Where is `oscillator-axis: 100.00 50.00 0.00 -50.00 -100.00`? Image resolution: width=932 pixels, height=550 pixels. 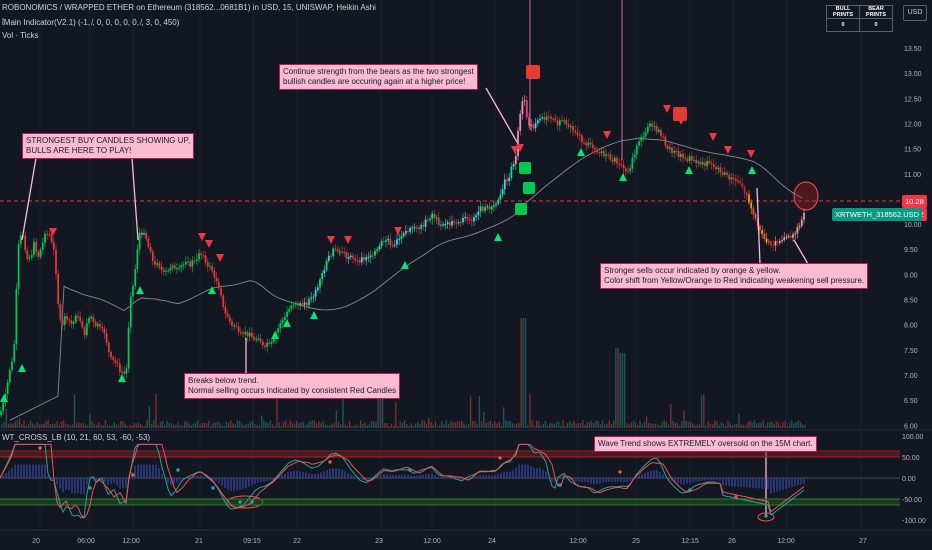
oscillator-axis: 100.00 50.00 0.00 -50.00 -100.00 is located at coordinates (914, 479).